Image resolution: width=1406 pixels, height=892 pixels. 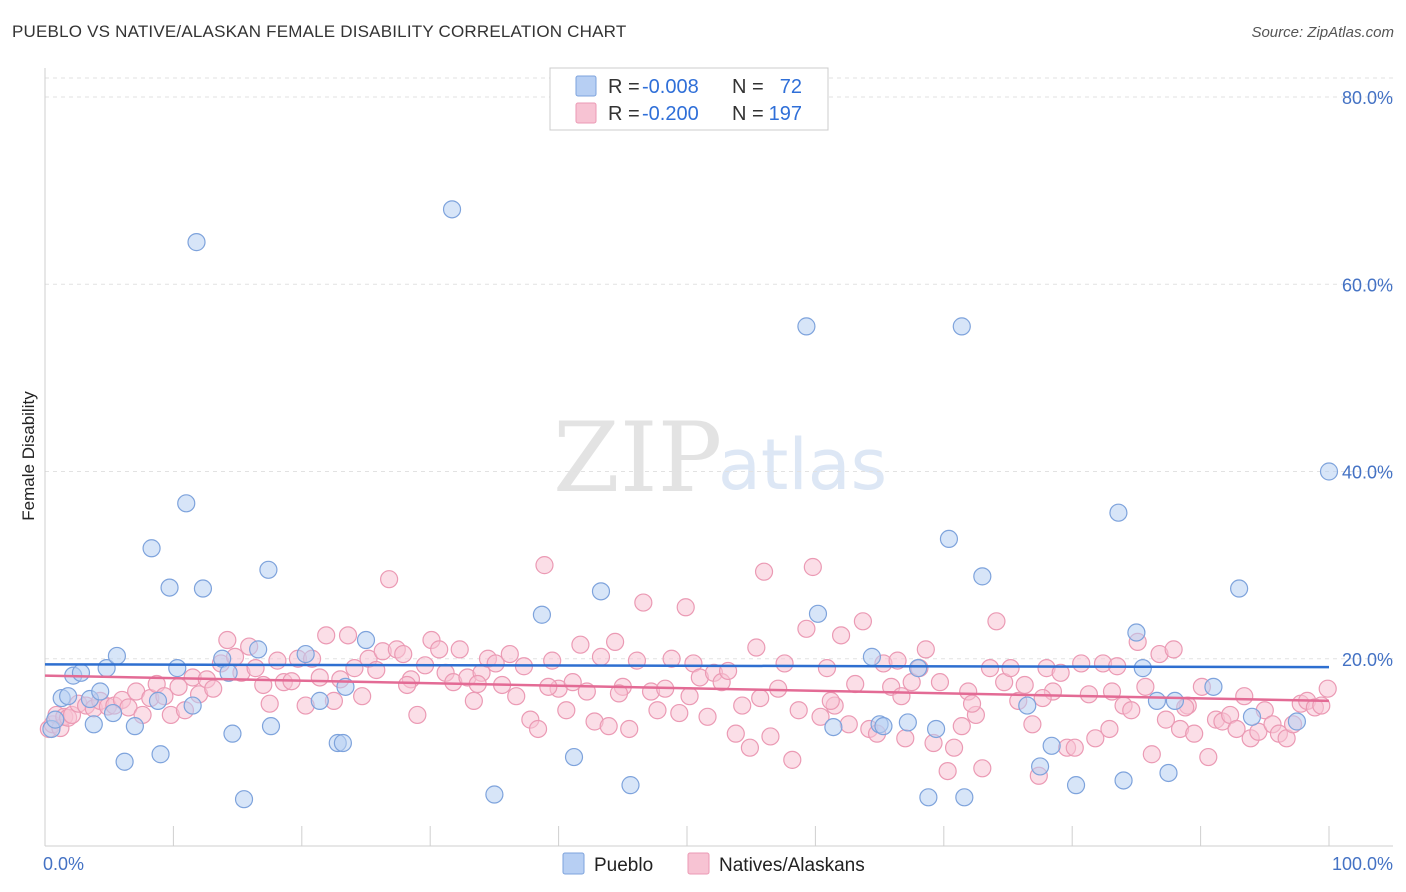 I want to click on legend-r-label-1: R =, so click(x=624, y=87).